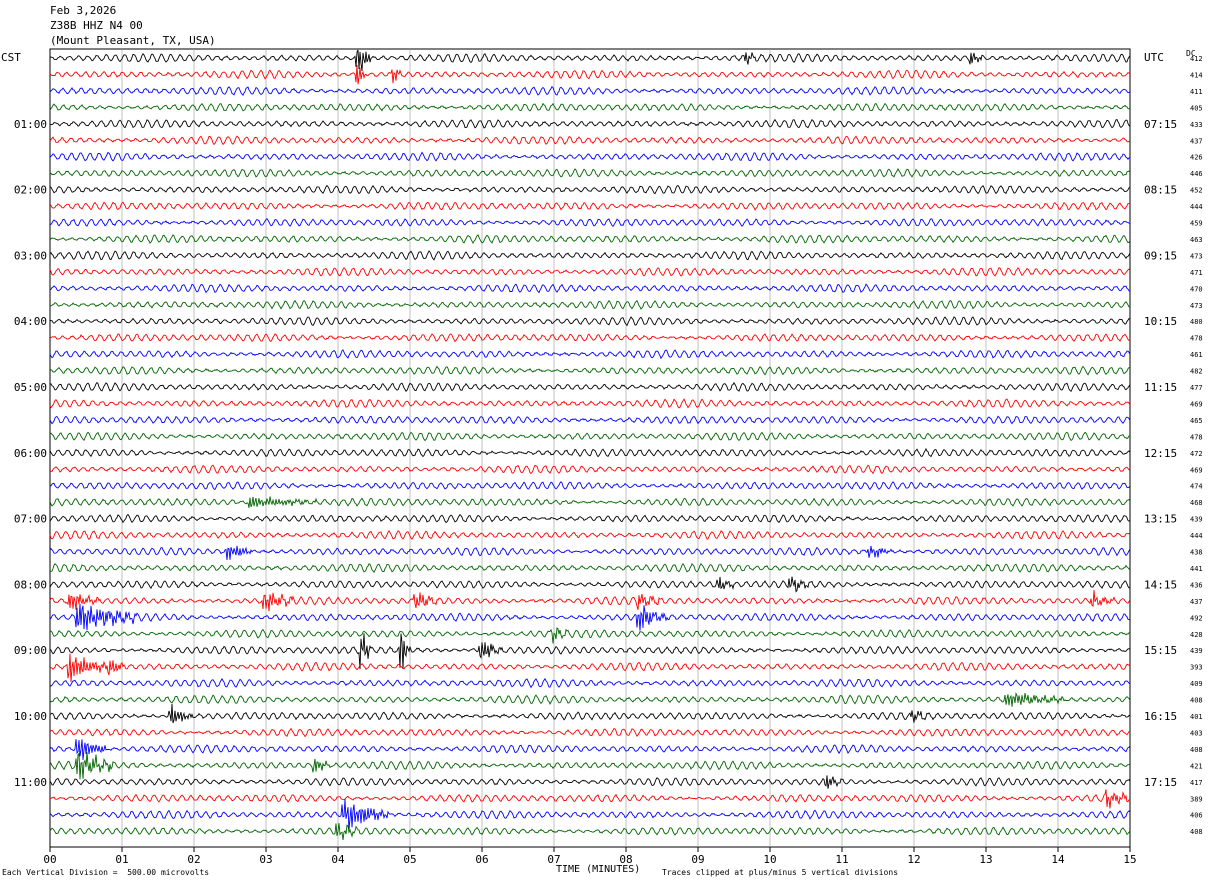 The width and height of the screenshot is (1210, 886). Describe the element at coordinates (338, 859) in the screenshot. I see `x-tick-label: 04` at that location.